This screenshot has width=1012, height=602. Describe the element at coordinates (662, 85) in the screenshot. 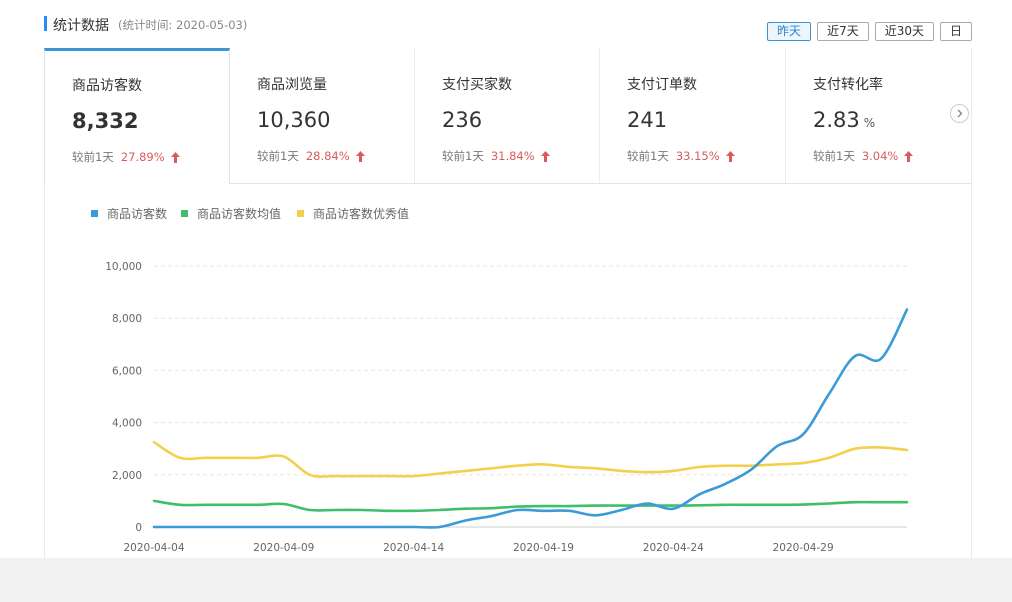

I see `metric-label: 支付订单数` at that location.